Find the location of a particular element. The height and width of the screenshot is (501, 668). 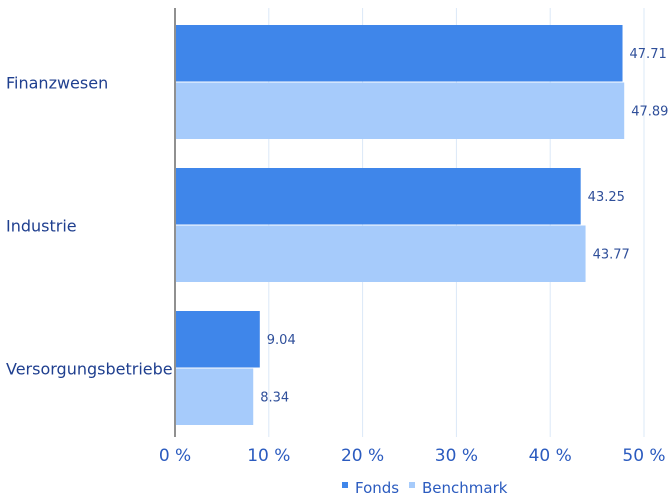

category-label: Industrie is located at coordinates (41, 226).